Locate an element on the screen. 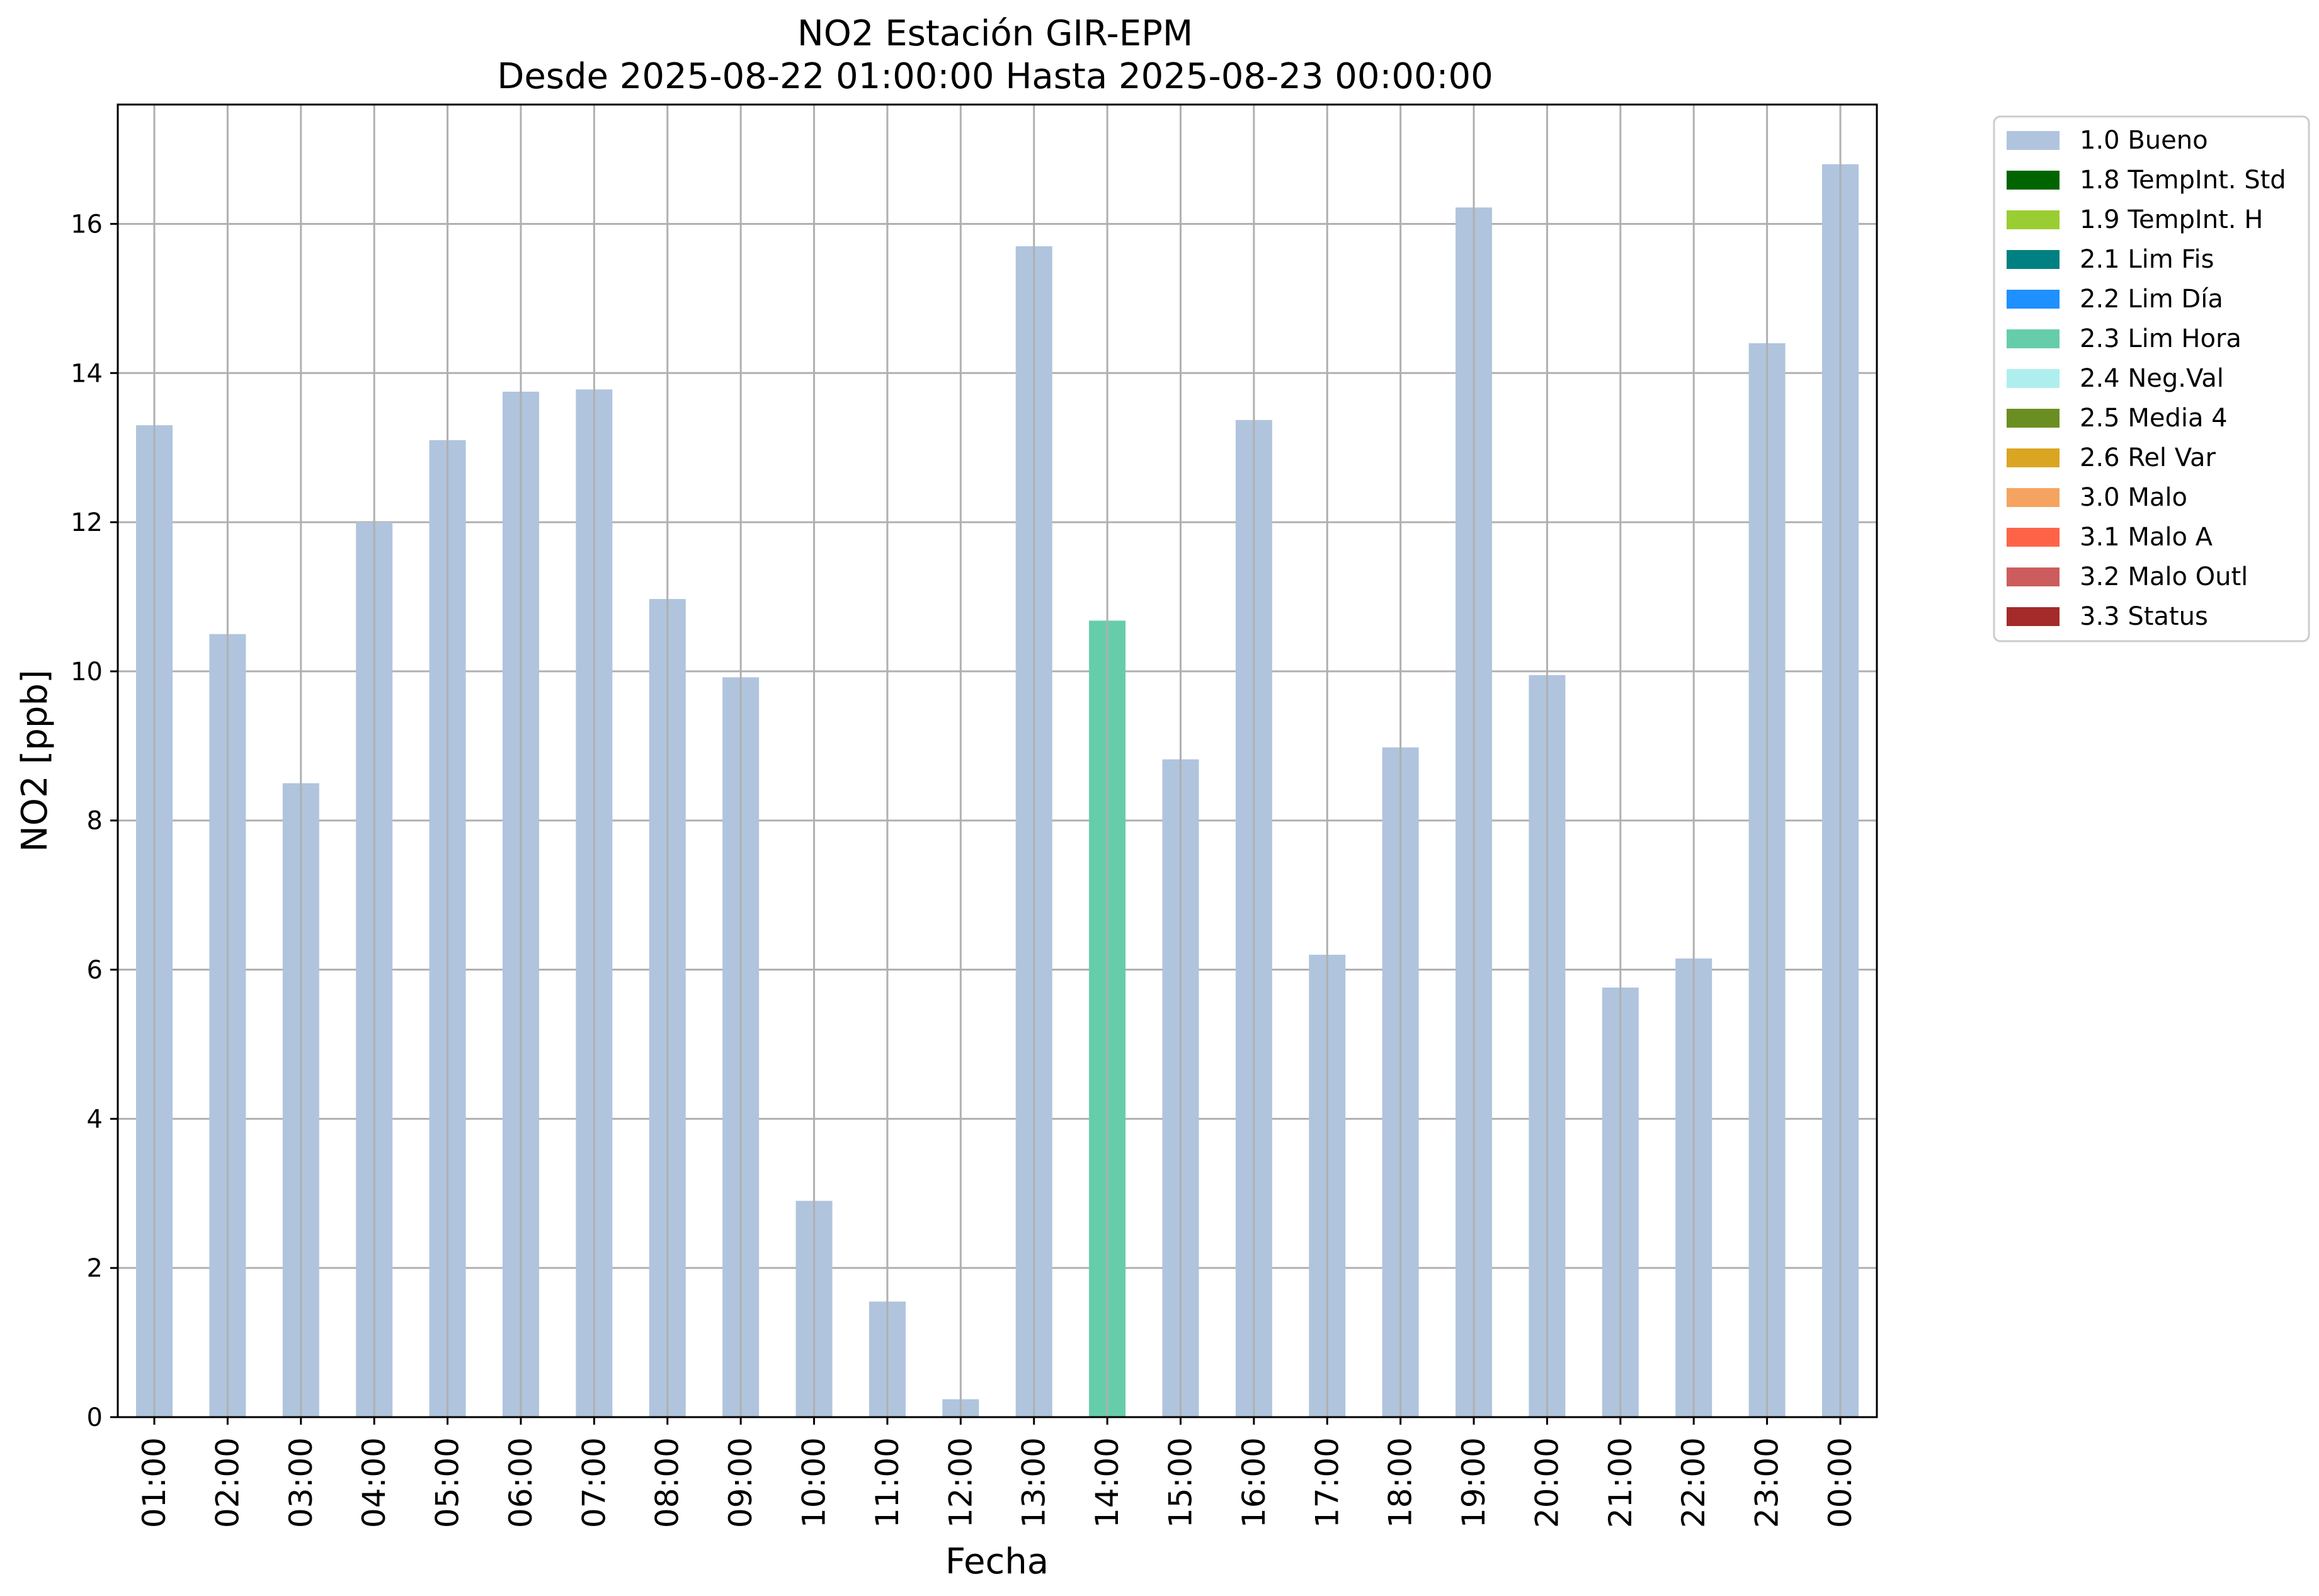  legend-label: 1.9 TempInt. H is located at coordinates (2171, 219).